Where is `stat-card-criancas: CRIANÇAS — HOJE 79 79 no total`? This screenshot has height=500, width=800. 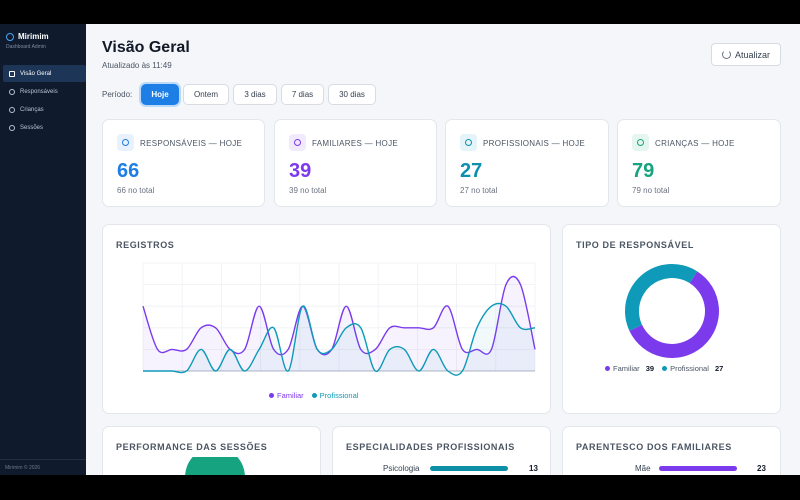
stat-card-criancas: CRIANÇAS — HOJE 79 79 no total is located at coordinates (699, 163).